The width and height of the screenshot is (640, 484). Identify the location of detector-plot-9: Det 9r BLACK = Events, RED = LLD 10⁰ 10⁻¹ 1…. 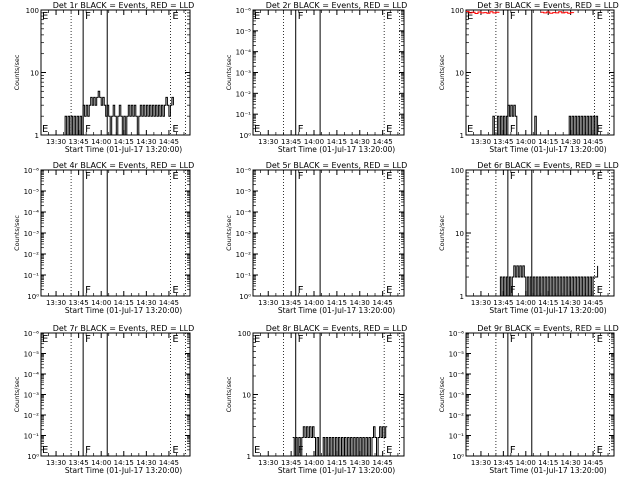
(528, 399).